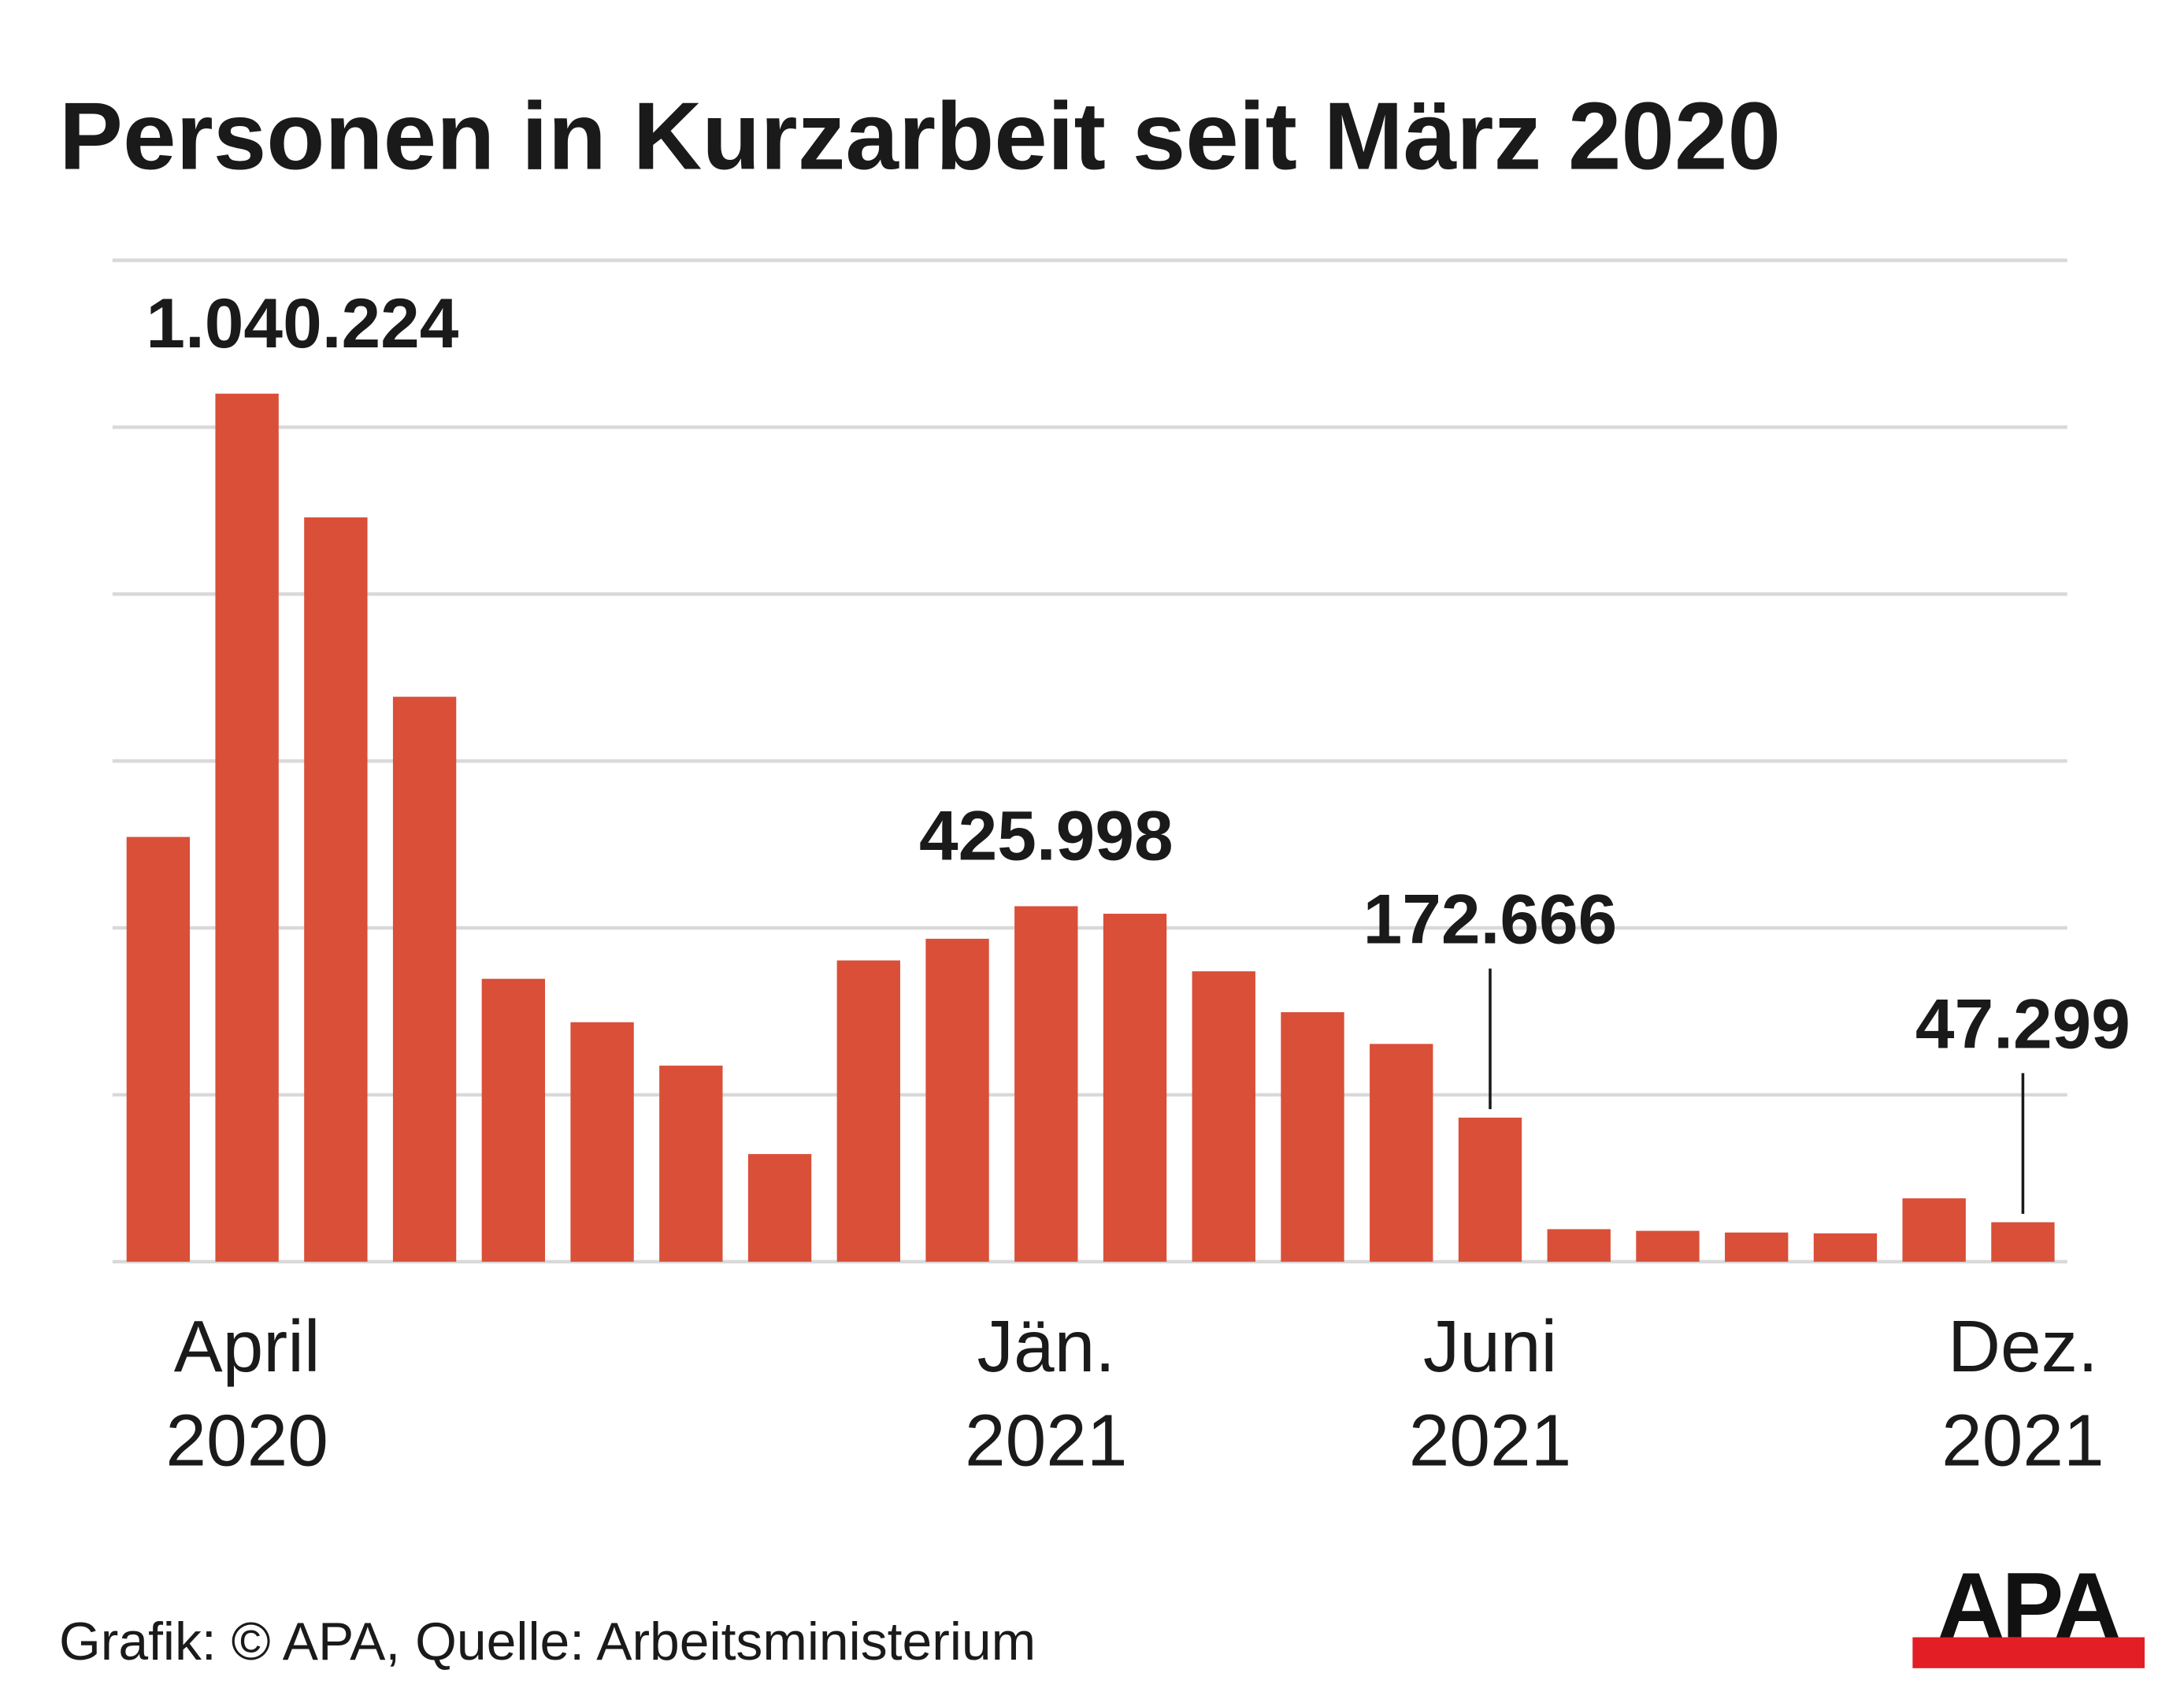  What do you see at coordinates (920, 135) in the screenshot?
I see `chart-title: Personen in Kurzarbeit seit März 2020` at bounding box center [920, 135].